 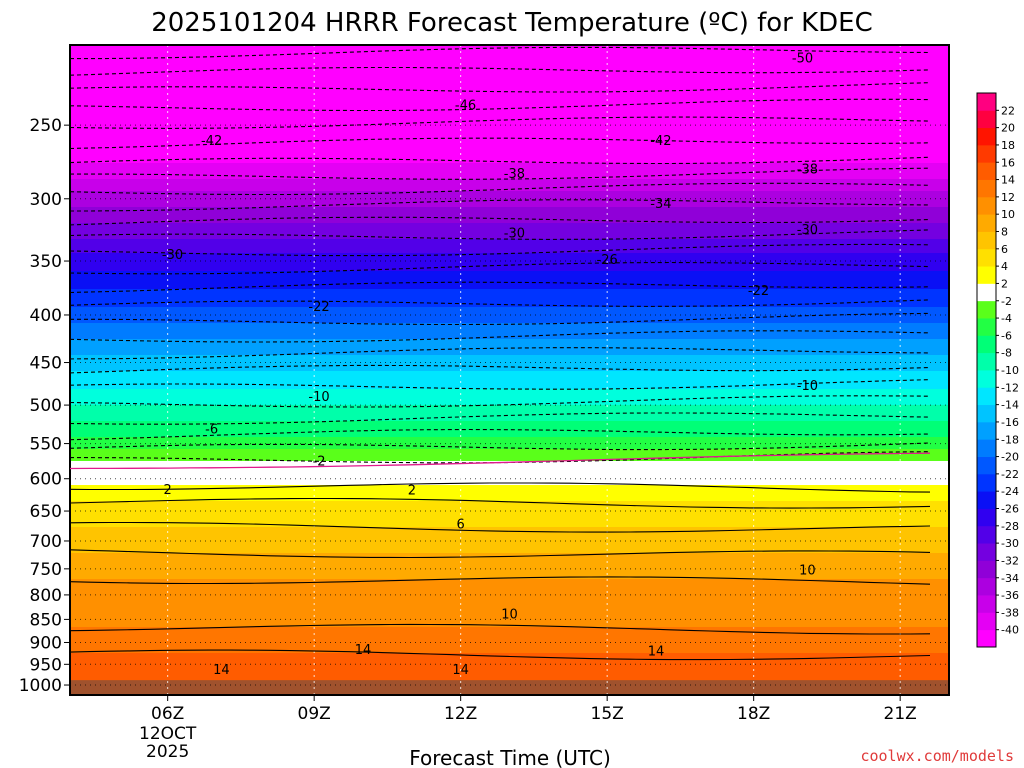 What do you see at coordinates (46, 364) in the screenshot?
I see `y-tick-label: 450` at bounding box center [46, 364].